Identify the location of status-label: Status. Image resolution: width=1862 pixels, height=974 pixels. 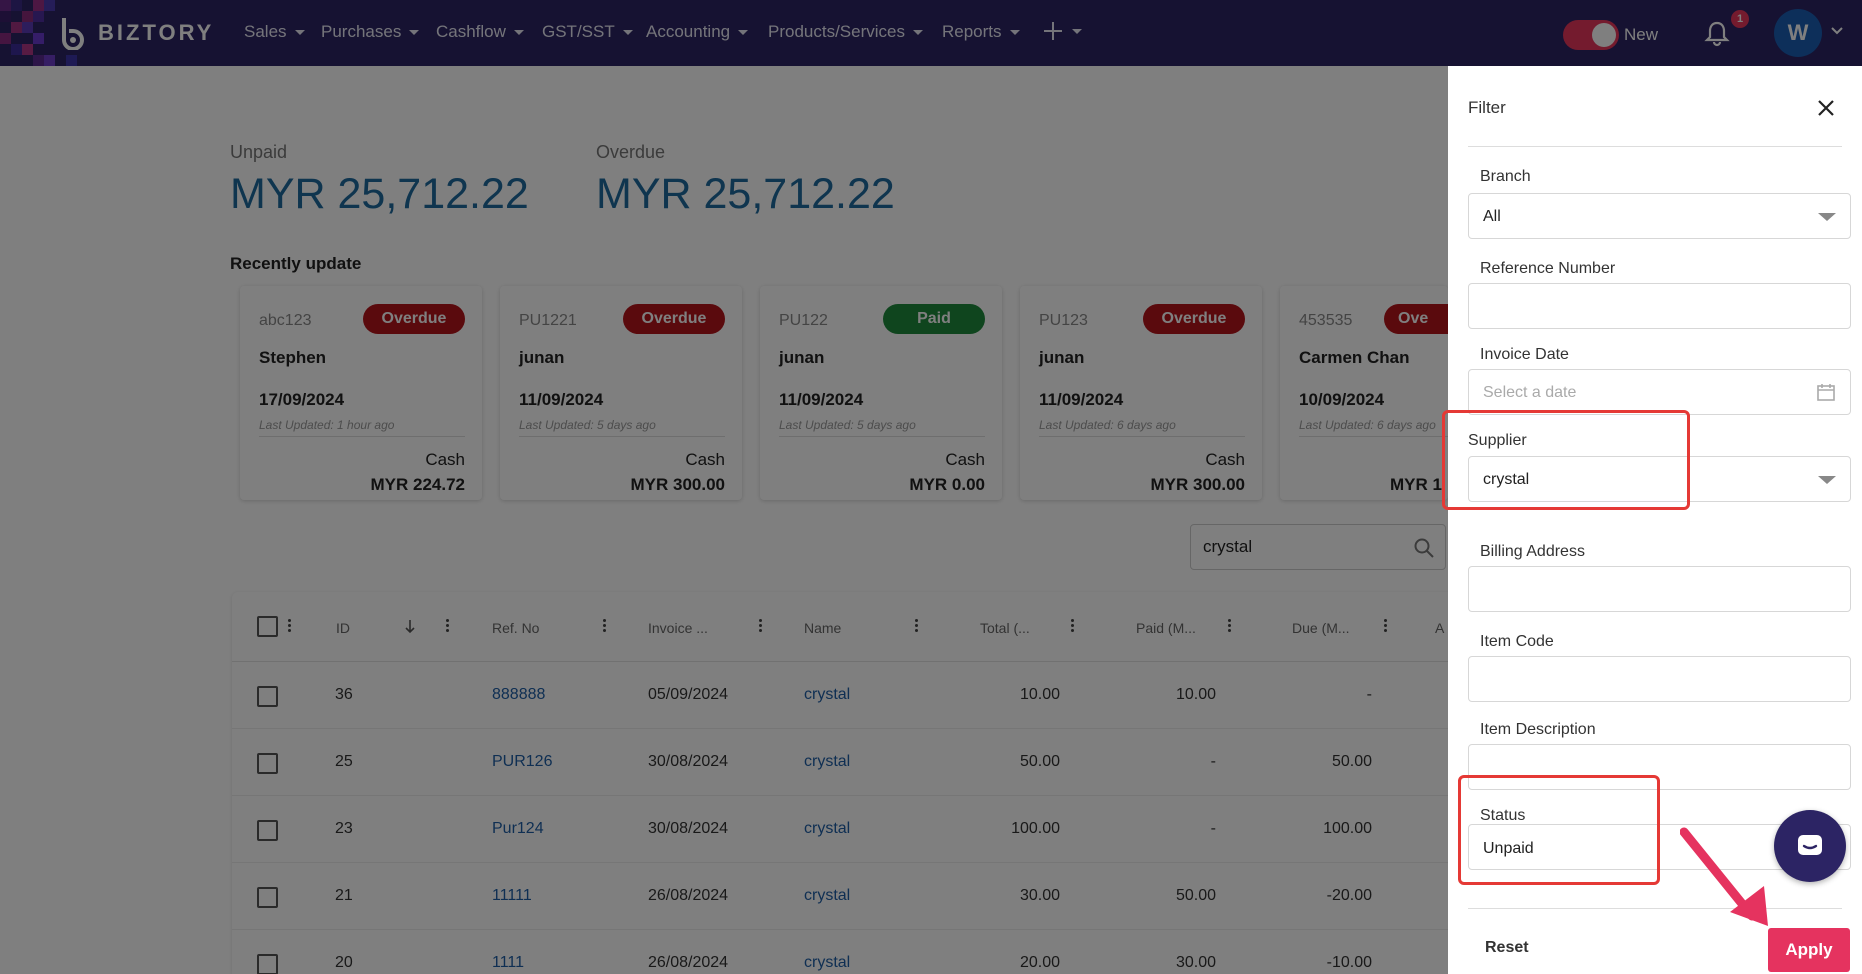
(1503, 815).